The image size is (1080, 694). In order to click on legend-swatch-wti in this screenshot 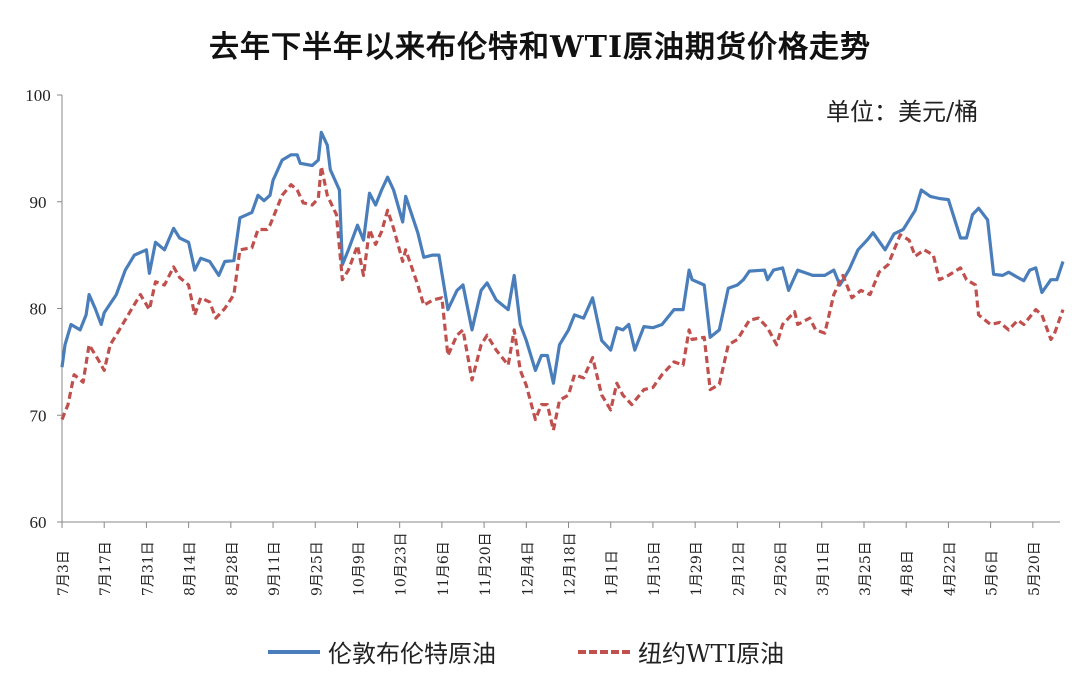, I will do `click(604, 651)`.